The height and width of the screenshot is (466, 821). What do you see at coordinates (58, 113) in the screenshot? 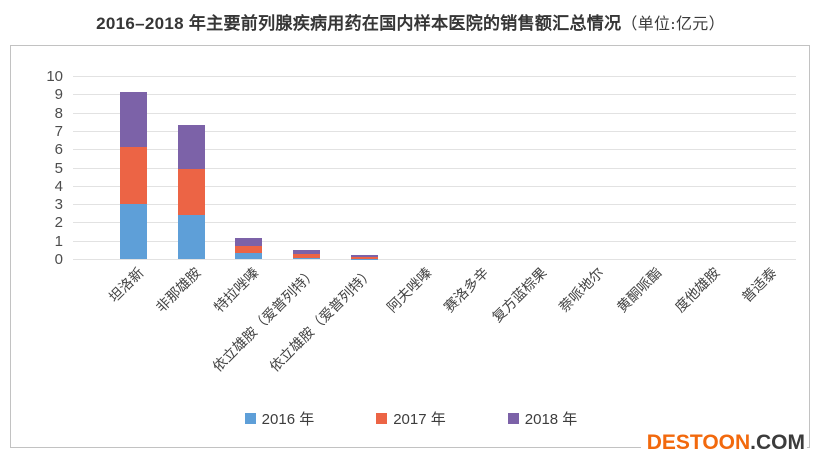
I see `y-axis-label: 8` at bounding box center [58, 113].